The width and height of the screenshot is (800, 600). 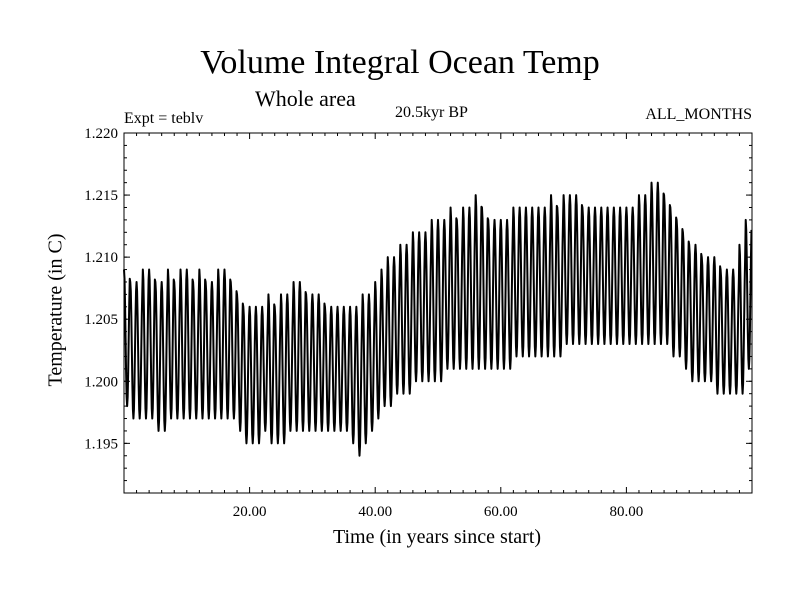 I want to click on x-tick-label: 40.00, so click(x=375, y=512).